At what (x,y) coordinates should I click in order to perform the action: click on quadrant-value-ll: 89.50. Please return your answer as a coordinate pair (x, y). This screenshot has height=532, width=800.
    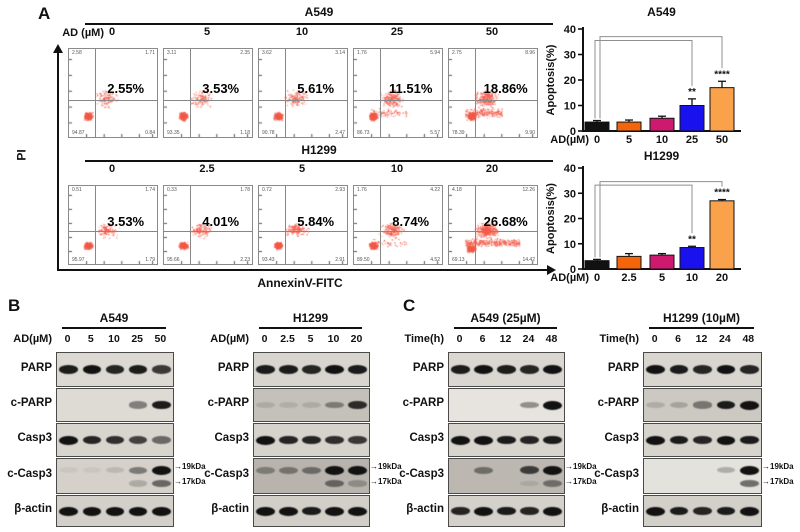
    Looking at the image, I should click on (363, 260).